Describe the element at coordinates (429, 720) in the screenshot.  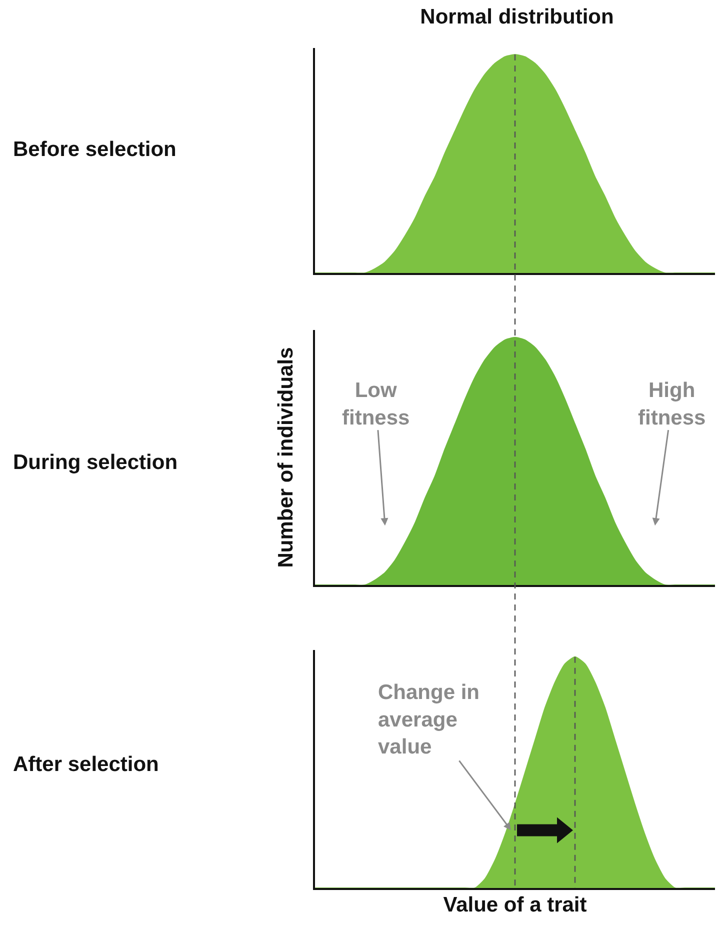
I see `annotation: Change in average value` at that location.